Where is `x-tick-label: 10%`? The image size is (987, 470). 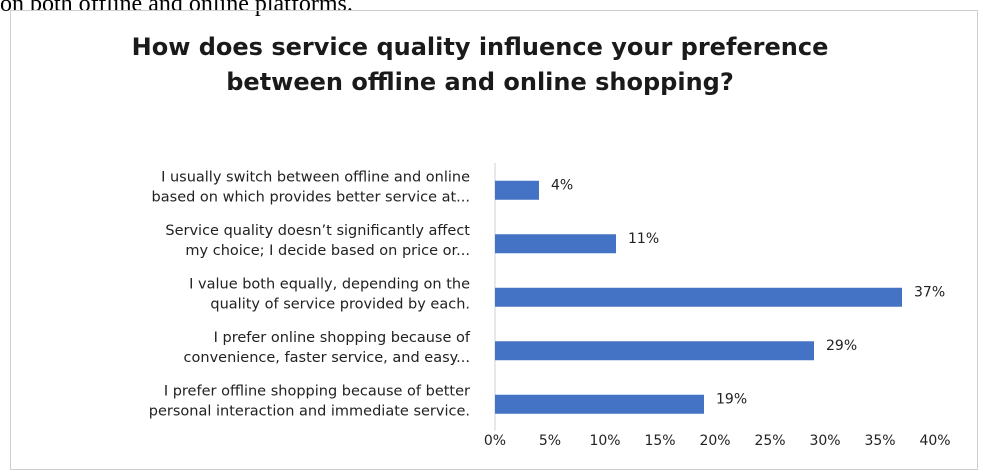 x-tick-label: 10% is located at coordinates (604, 441).